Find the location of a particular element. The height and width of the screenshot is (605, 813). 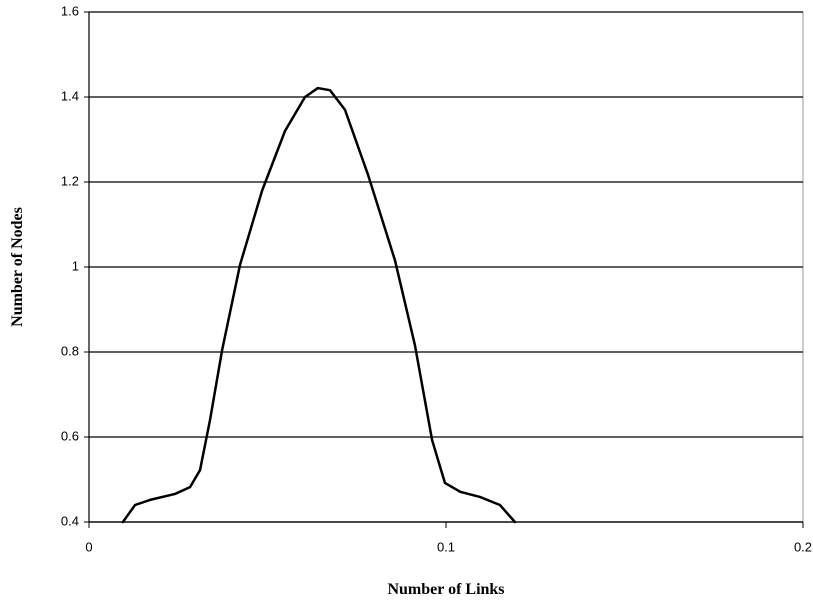

x-tick-label: 0 is located at coordinates (88, 546).